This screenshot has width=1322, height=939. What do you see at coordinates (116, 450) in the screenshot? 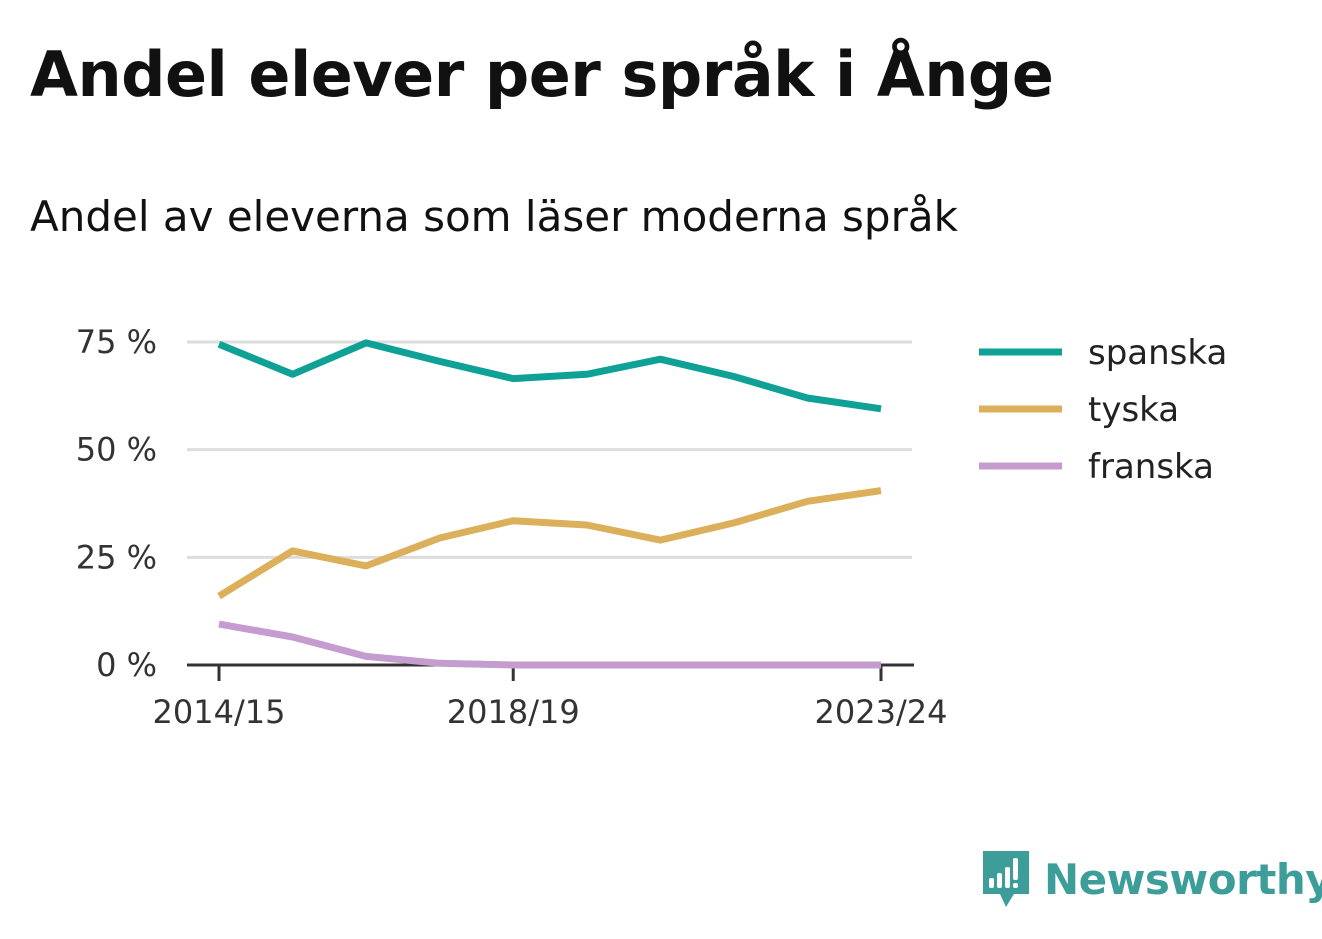
I see `y-tick-label: 50 %` at bounding box center [116, 450].